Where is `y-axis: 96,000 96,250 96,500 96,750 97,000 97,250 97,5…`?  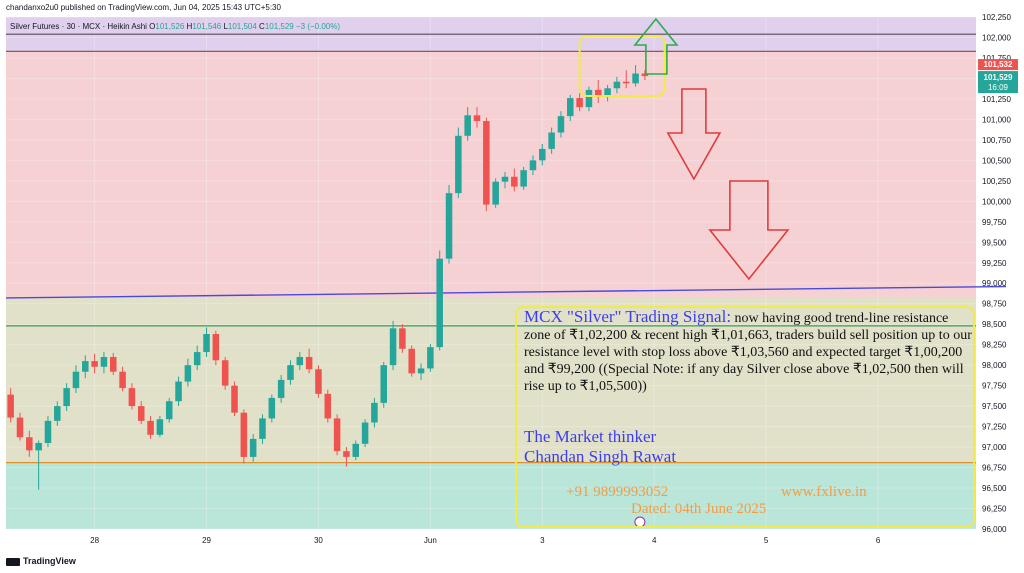 y-axis: 96,000 96,250 96,500 96,750 97,000 97,250 97,5… is located at coordinates (998, 273).